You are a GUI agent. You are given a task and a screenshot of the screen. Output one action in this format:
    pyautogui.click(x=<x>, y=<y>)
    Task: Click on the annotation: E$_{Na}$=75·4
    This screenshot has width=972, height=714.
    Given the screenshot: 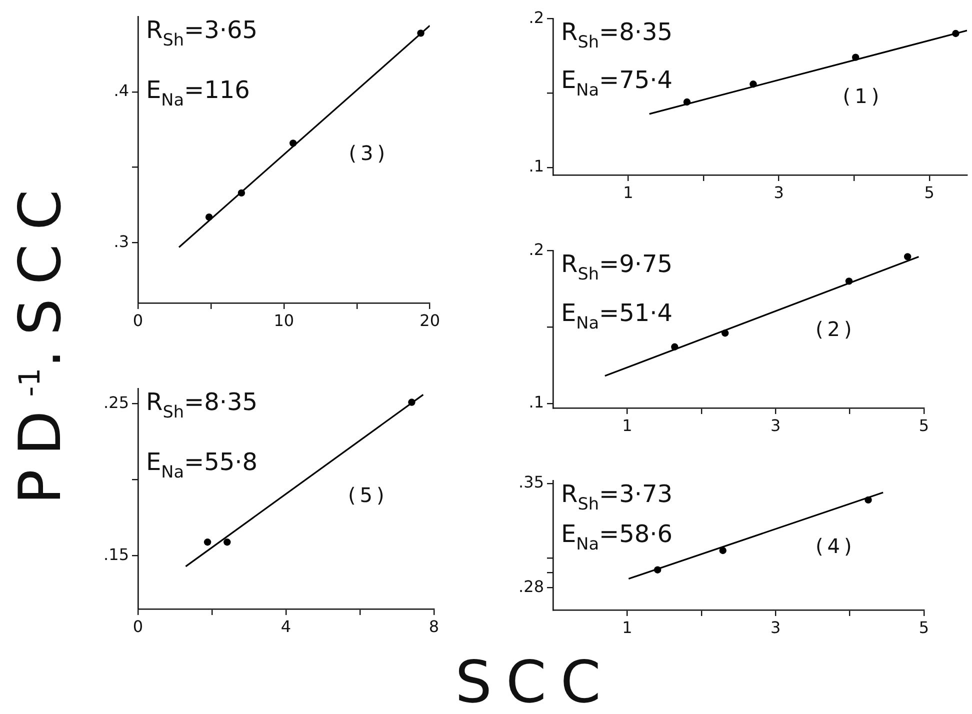 What is the action you would take?
    pyautogui.click(x=617, y=83)
    